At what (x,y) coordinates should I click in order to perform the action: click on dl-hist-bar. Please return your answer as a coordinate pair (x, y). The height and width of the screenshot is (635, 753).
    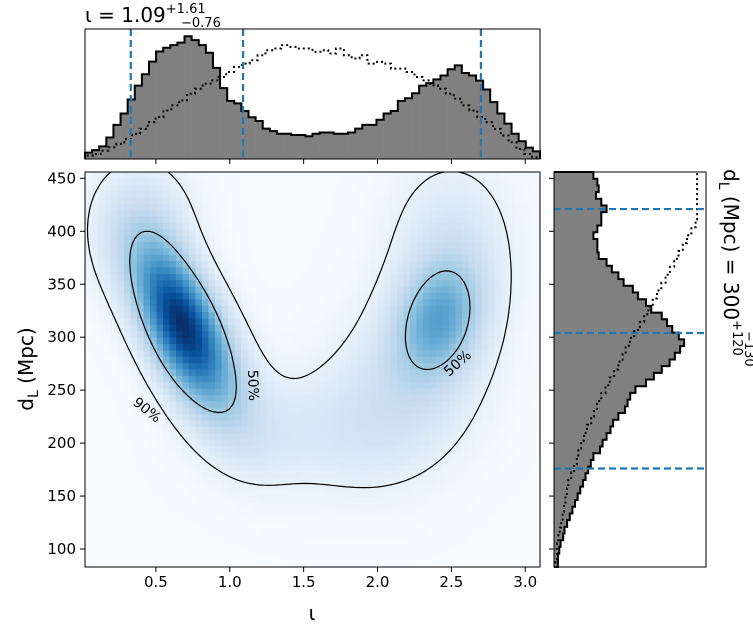
    Looking at the image, I should click on (600, 303).